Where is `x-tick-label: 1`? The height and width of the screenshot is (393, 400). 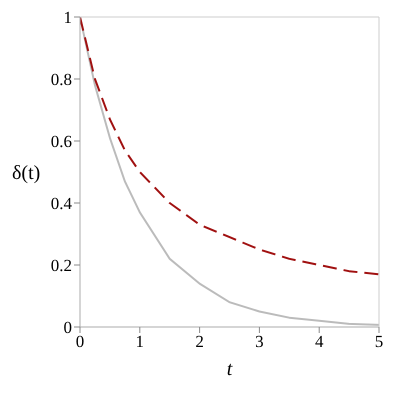 x-tick-label: 1 is located at coordinates (140, 342).